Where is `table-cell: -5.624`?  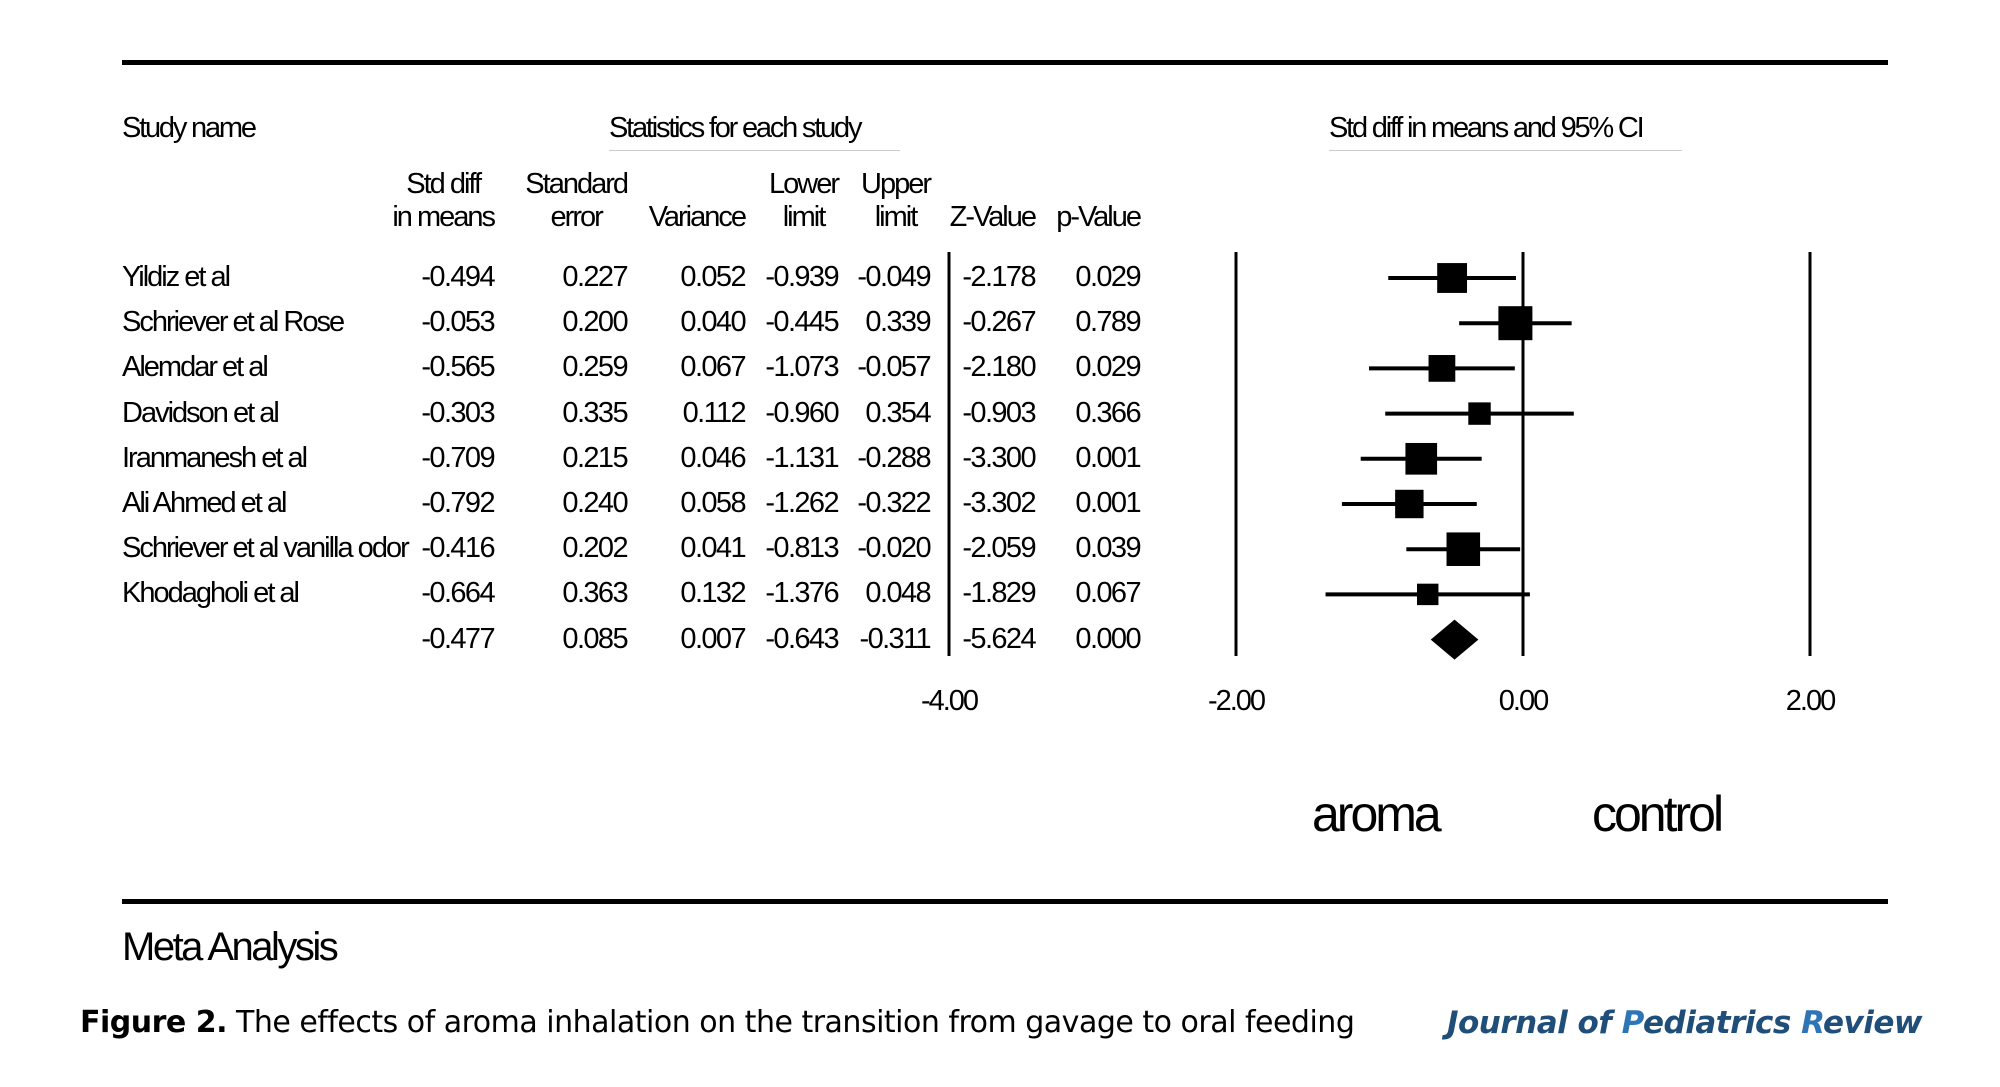 table-cell: -5.624 is located at coordinates (999, 638).